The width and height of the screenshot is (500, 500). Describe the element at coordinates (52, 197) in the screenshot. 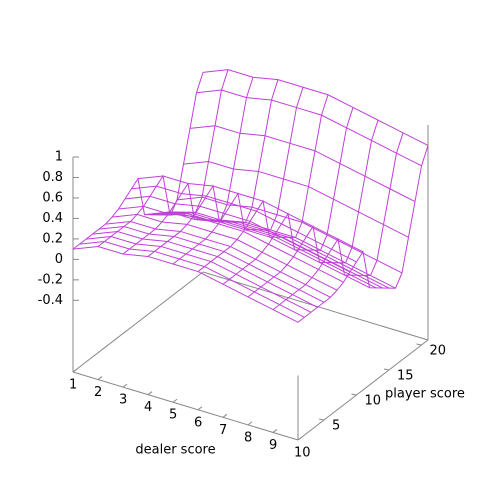

I see `z-tick-label: 0.6` at that location.